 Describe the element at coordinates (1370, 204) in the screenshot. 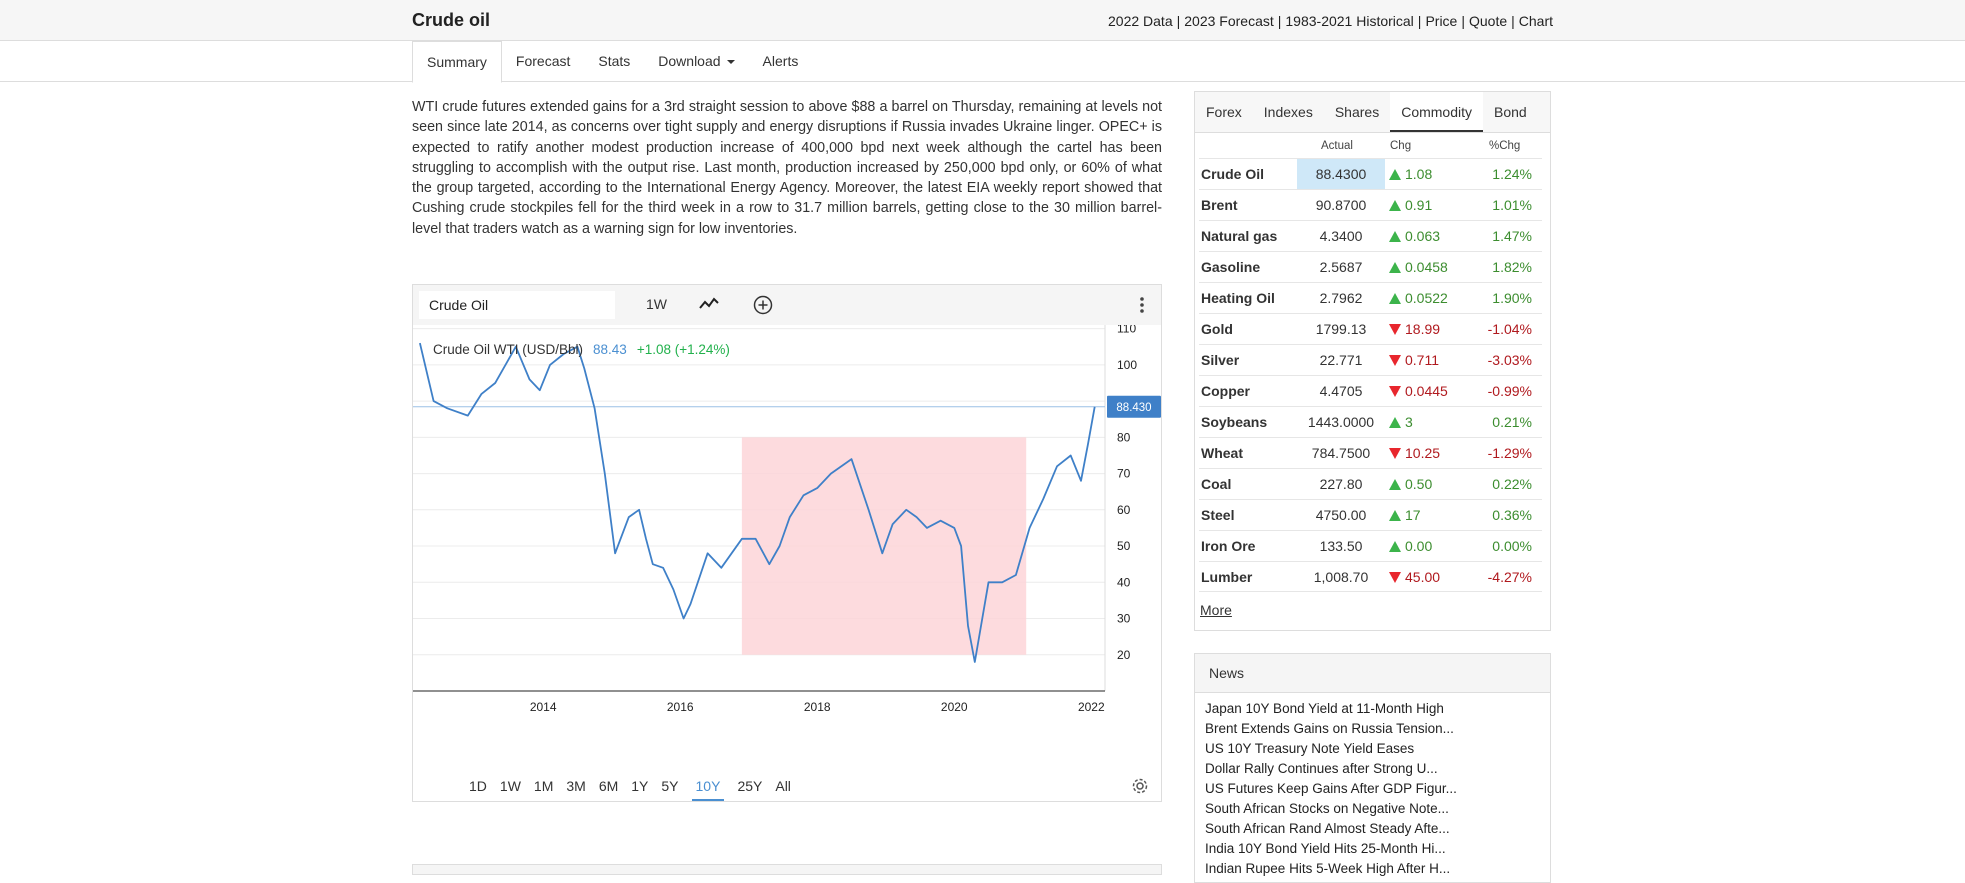

I see `table-row: Brent 90.8700 0.91 1.01%` at that location.